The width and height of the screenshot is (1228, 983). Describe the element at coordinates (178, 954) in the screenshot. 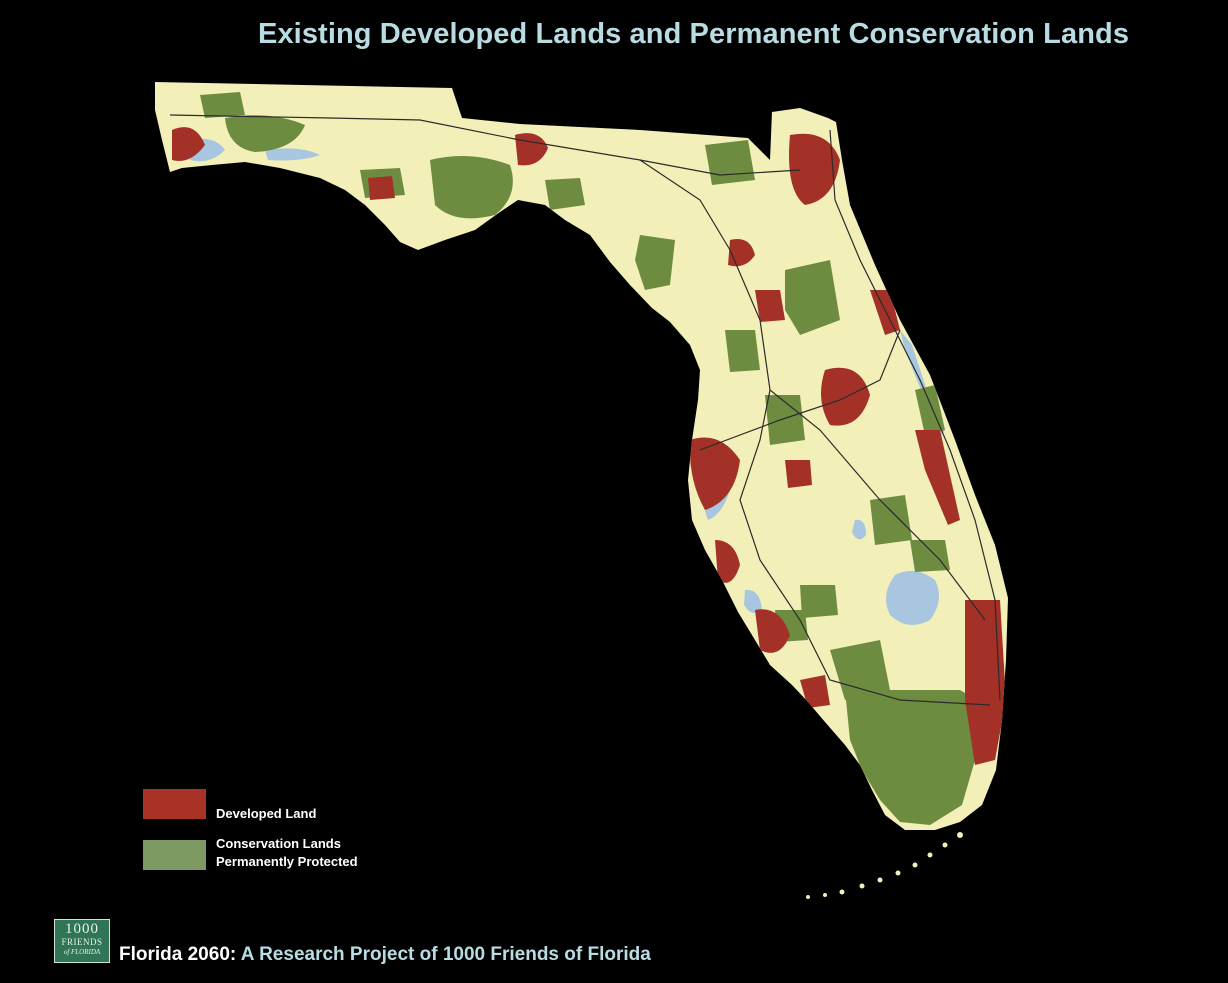

I see `footer-lead: Florida 2060:` at that location.